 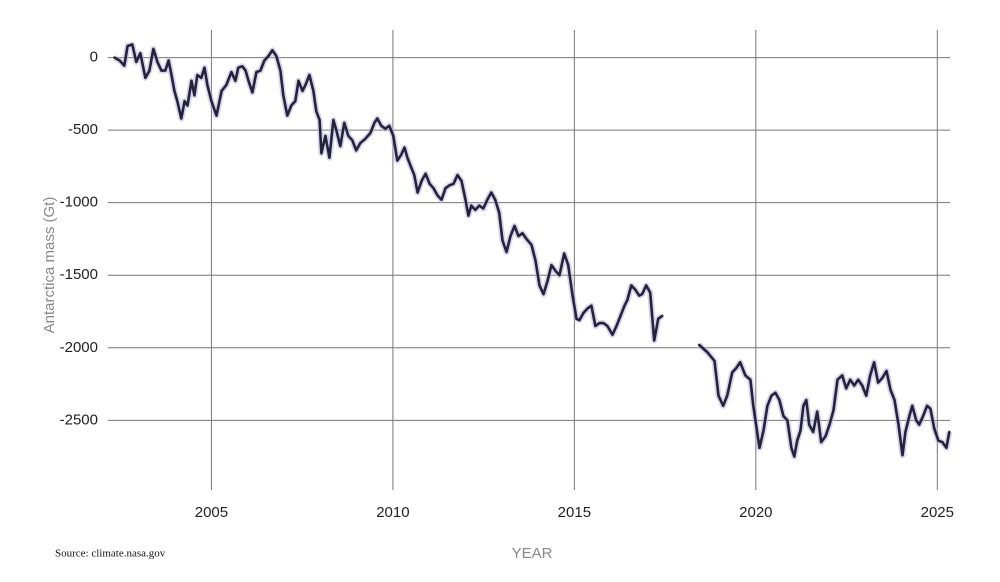 What do you see at coordinates (79, 419) in the screenshot?
I see `y-tick-label: -2500` at bounding box center [79, 419].